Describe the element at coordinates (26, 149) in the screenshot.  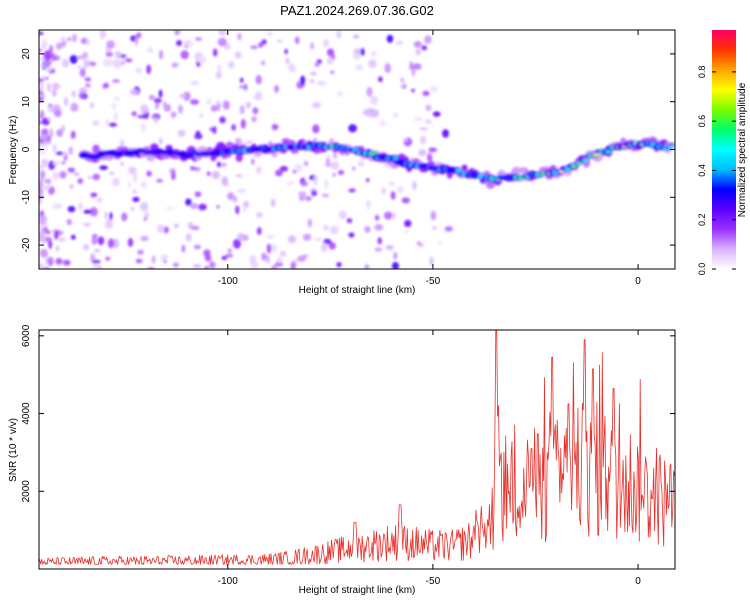
I see `y-tick-label: 0` at that location.